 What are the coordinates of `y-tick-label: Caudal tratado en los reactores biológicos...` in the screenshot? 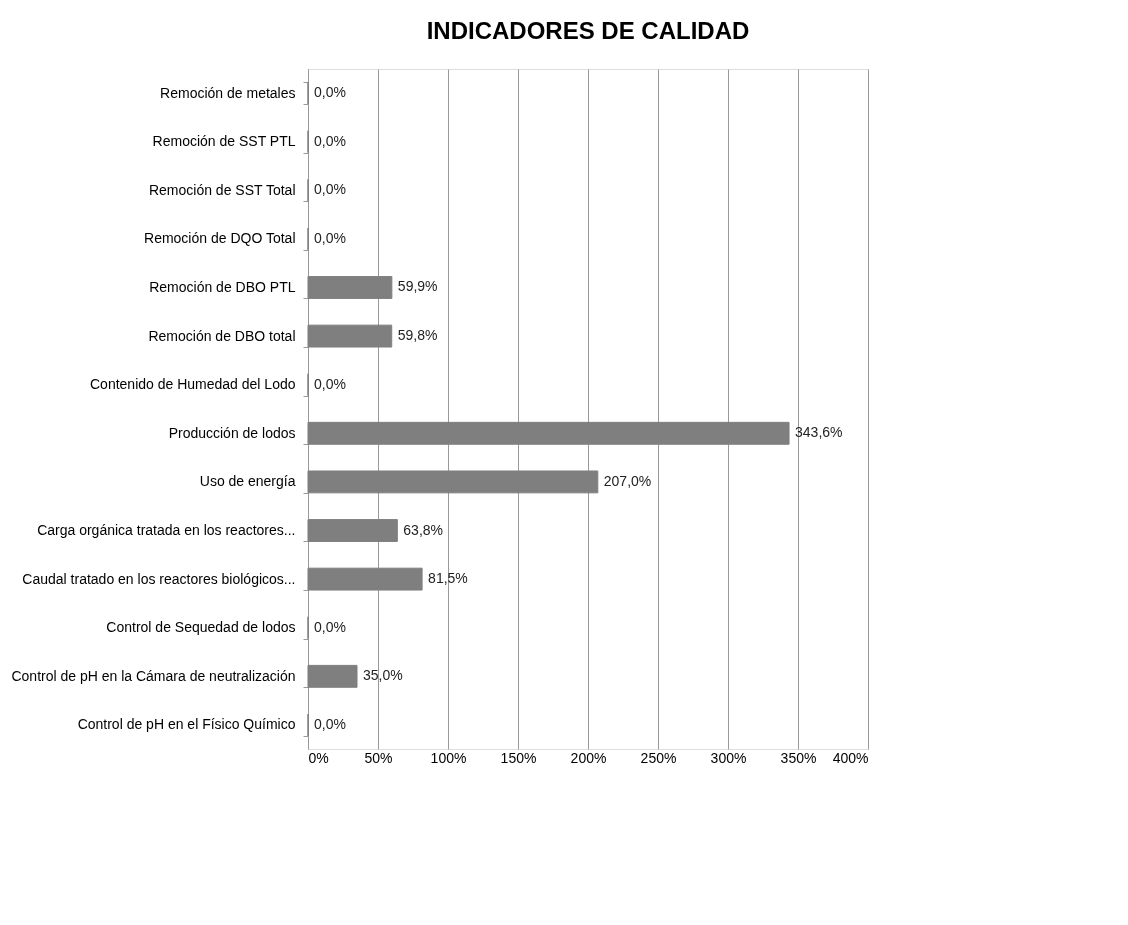 It's located at (159, 578).